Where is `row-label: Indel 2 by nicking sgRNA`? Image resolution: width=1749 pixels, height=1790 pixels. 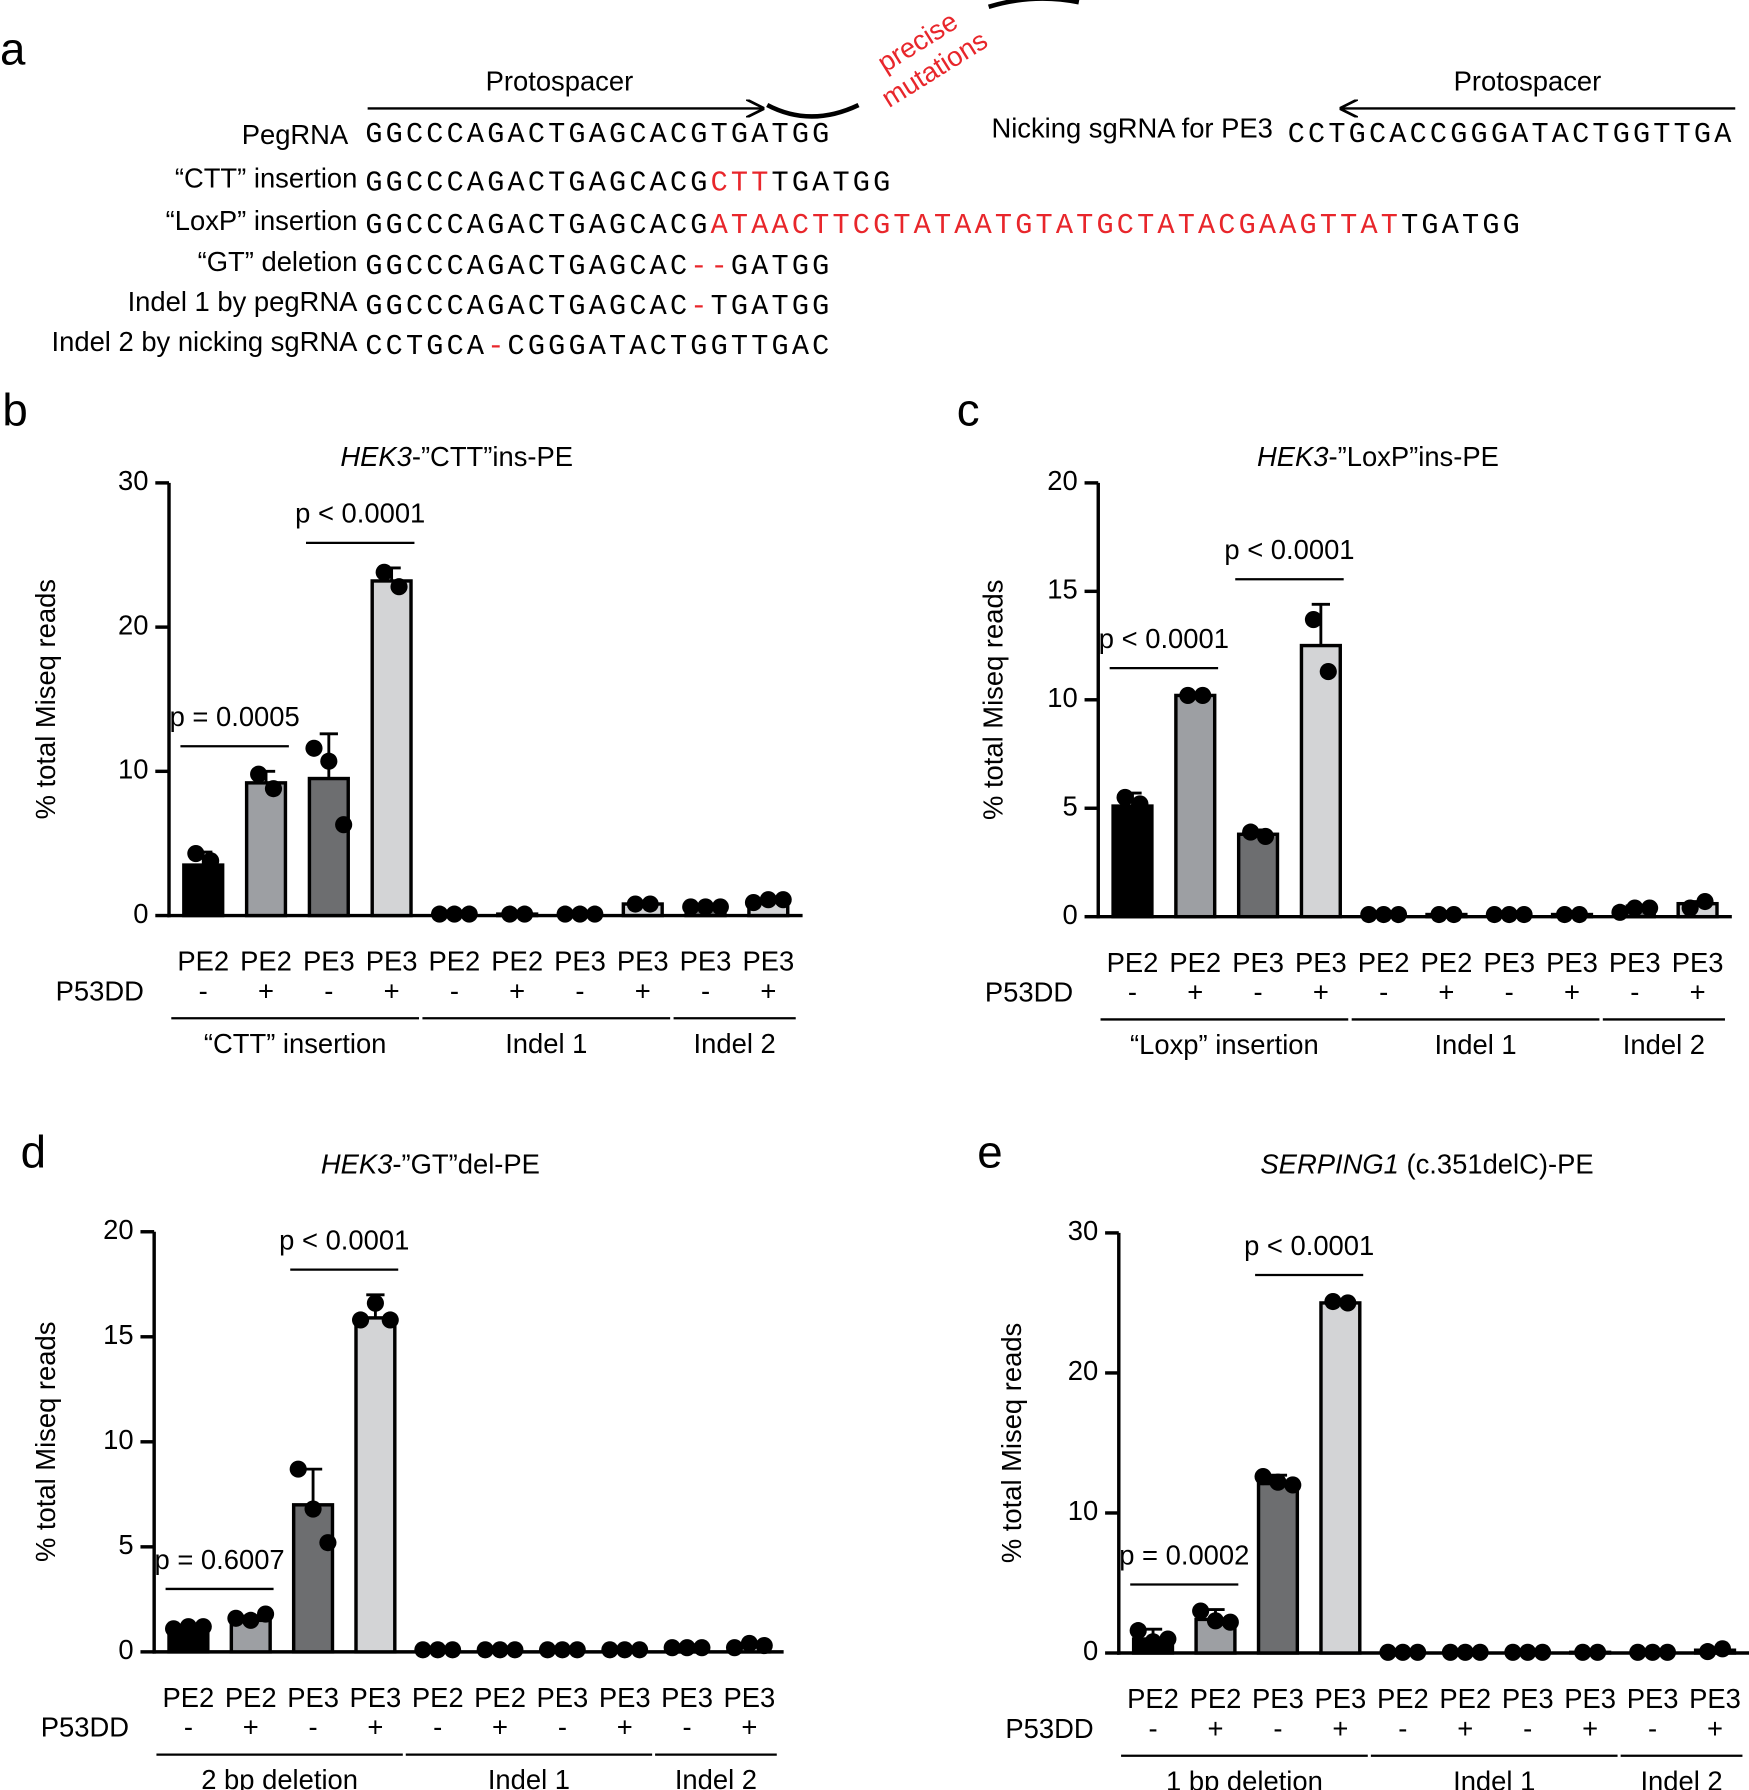 row-label: Indel 2 by nicking sgRNA is located at coordinates (205, 341).